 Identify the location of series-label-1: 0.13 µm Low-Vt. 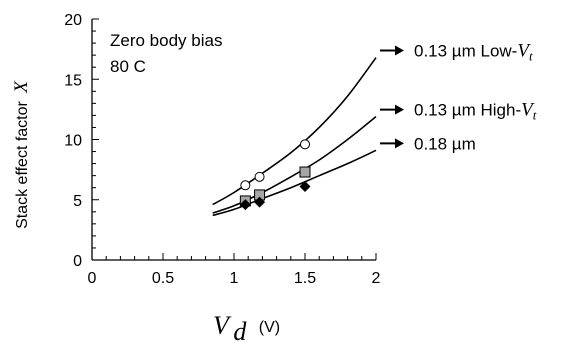
(473, 52).